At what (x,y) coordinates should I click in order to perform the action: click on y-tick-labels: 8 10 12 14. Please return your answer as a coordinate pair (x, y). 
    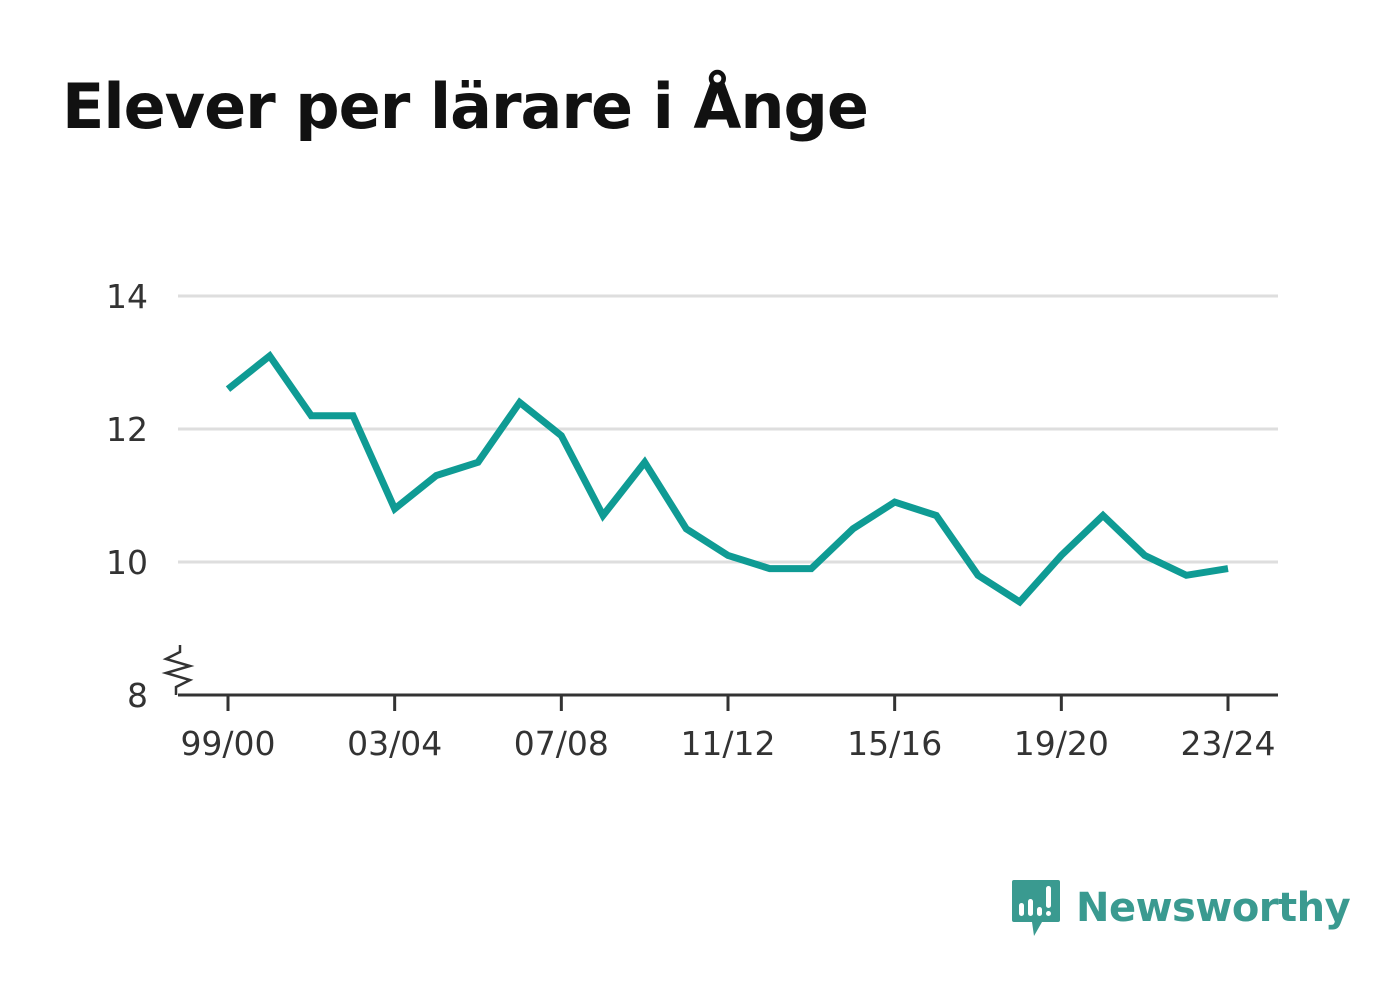
    Looking at the image, I should click on (127, 496).